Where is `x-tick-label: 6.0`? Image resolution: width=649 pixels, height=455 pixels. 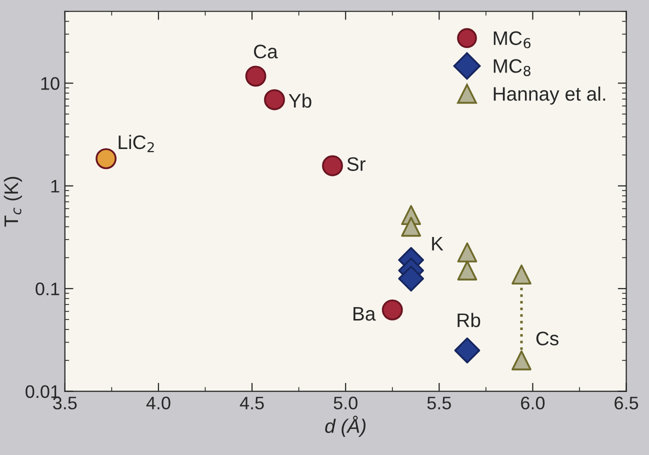 x-tick-label: 6.0 is located at coordinates (533, 403).